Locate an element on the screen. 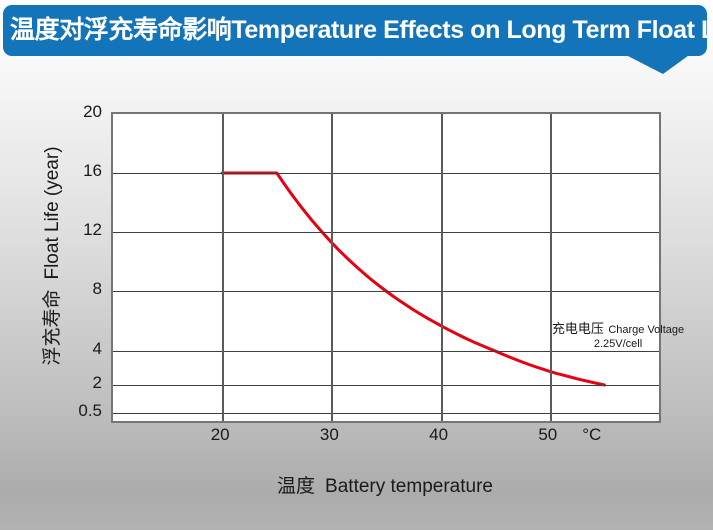  charge-voltage-annotation: 充电电压 Charge Voltage 2.25V/cell is located at coordinates (618, 335).